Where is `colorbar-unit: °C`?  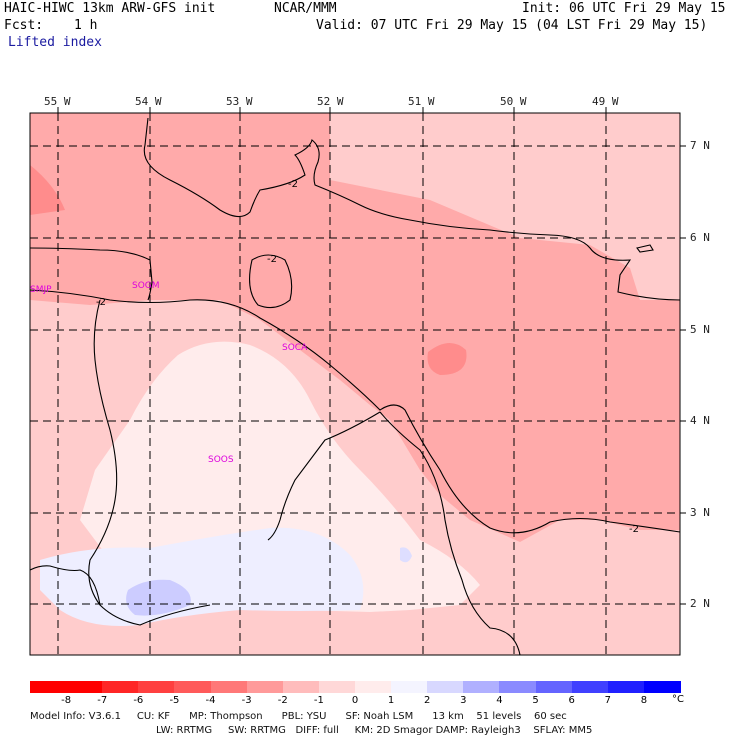 colorbar-unit: °C is located at coordinates (678, 699).